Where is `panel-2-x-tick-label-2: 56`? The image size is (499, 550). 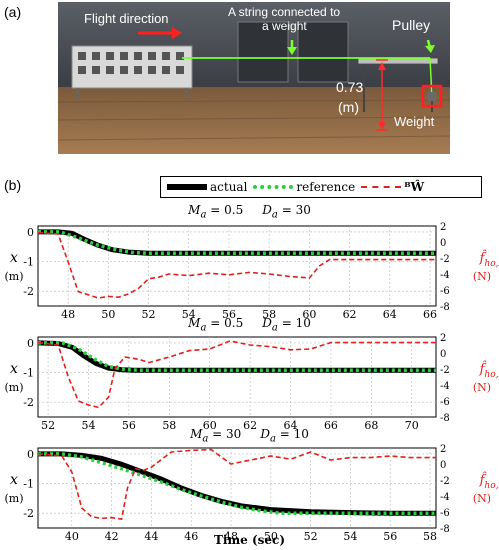 panel-2-x-tick-label-2: 56 is located at coordinates (129, 425).